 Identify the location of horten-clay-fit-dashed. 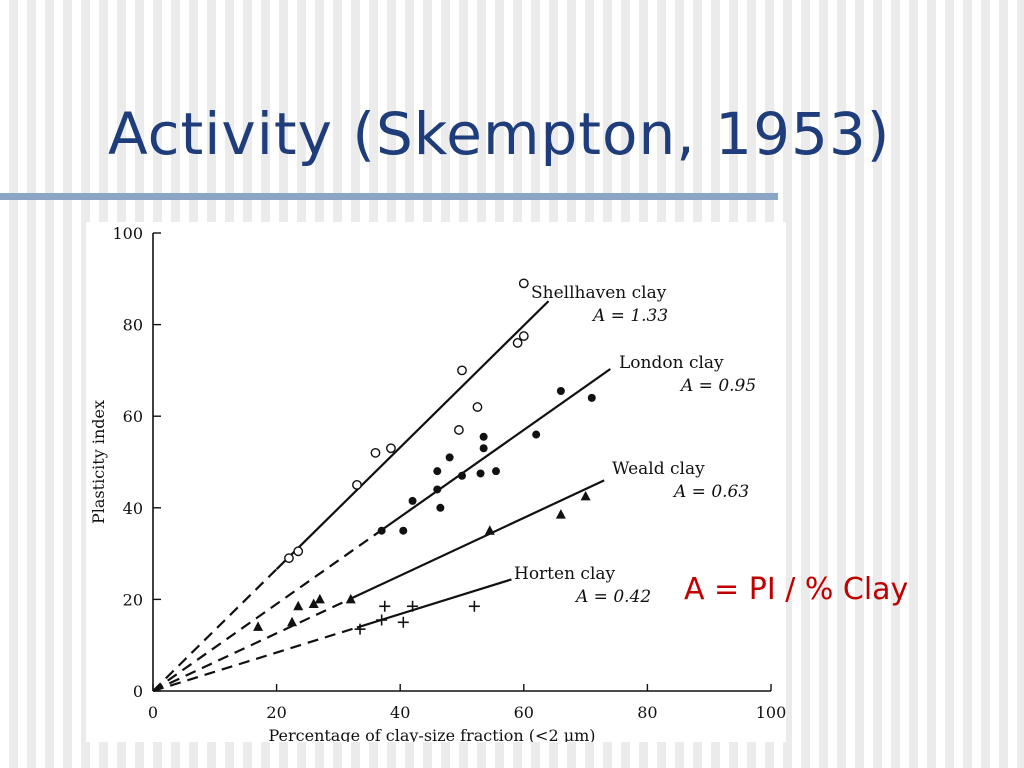
(255, 659).